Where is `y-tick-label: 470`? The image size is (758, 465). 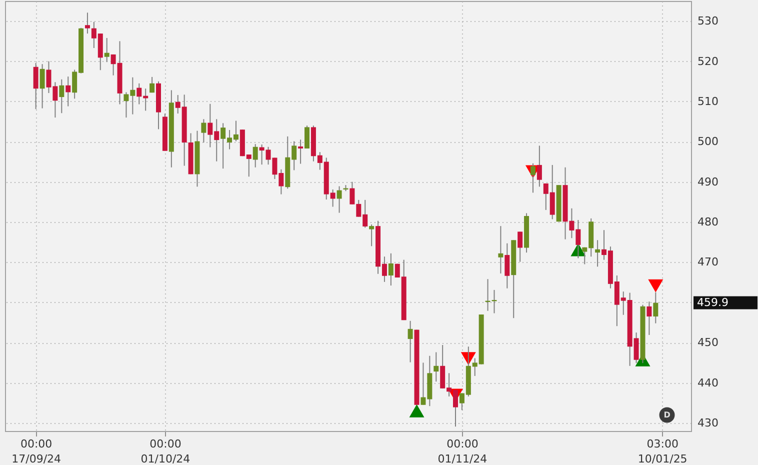
y-tick-label: 470 is located at coordinates (708, 262).